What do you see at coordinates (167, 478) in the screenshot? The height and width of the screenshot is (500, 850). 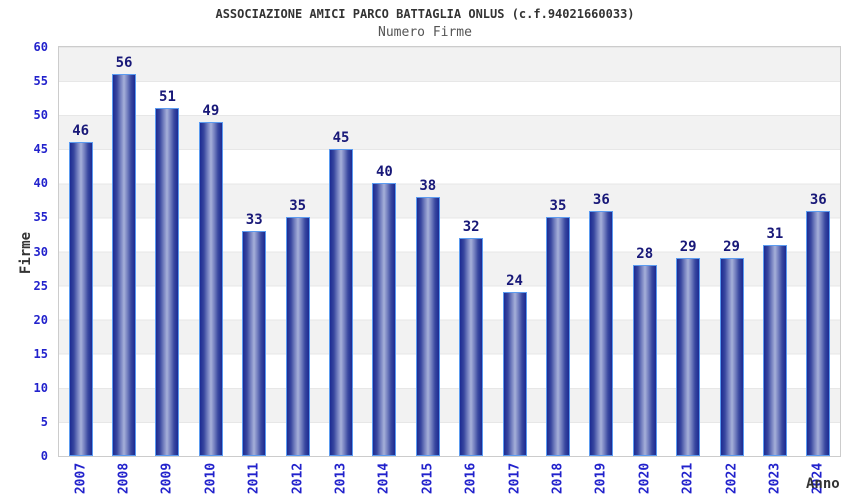 I see `x-tick-label-2009: 2009` at bounding box center [167, 478].